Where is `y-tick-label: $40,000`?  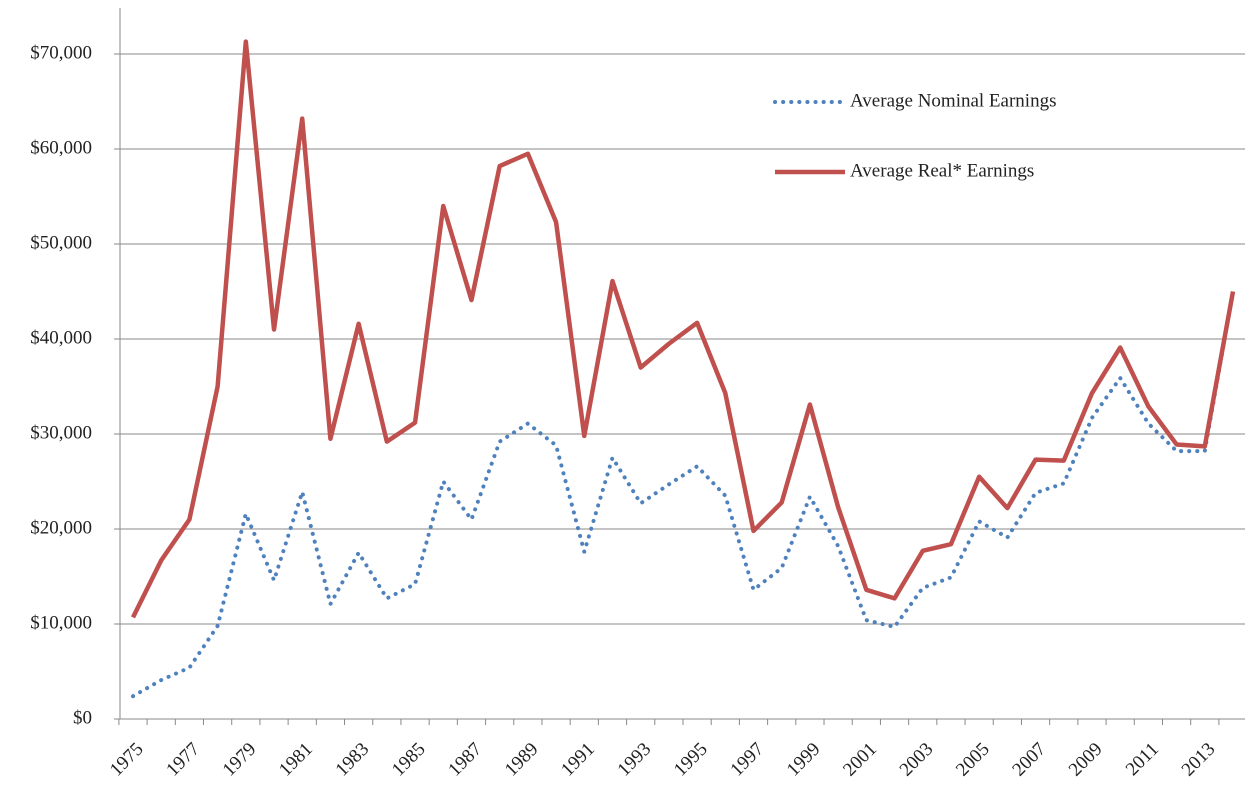 y-tick-label: $40,000 is located at coordinates (61, 337).